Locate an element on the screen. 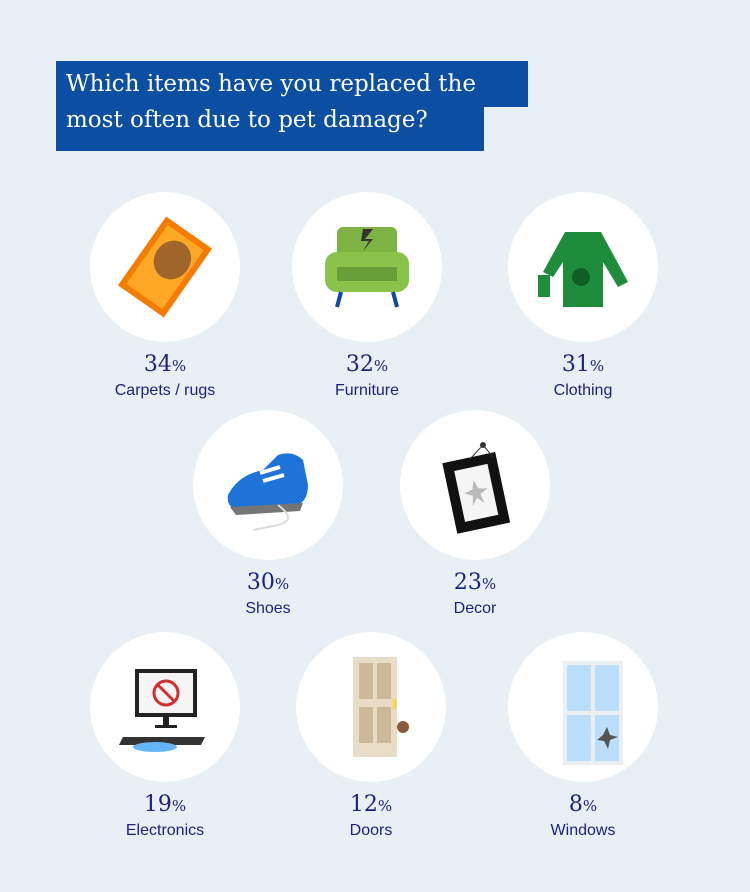 This screenshot has width=750, height=892. computer-icon is located at coordinates (162, 710).